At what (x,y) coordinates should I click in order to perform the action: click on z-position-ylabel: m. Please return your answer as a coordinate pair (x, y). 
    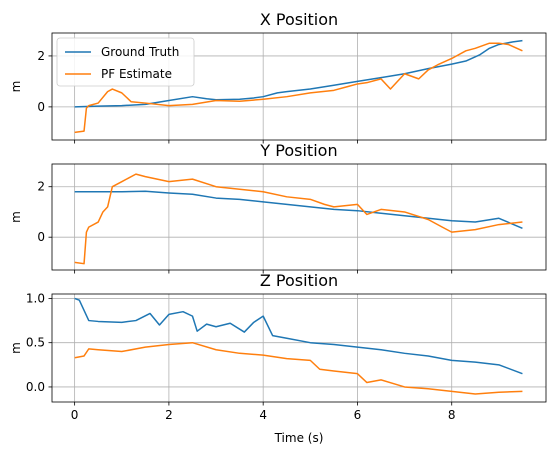
    Looking at the image, I should click on (16, 348).